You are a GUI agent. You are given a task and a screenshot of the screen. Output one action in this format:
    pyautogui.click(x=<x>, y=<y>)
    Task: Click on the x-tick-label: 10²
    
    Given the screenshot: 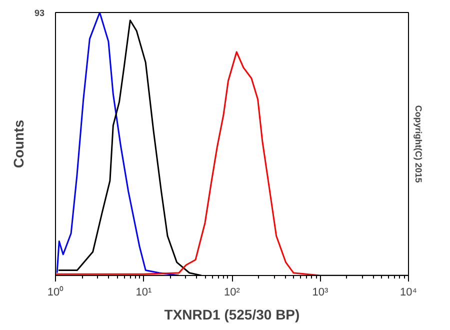 What is the action you would take?
    pyautogui.click(x=232, y=292)
    